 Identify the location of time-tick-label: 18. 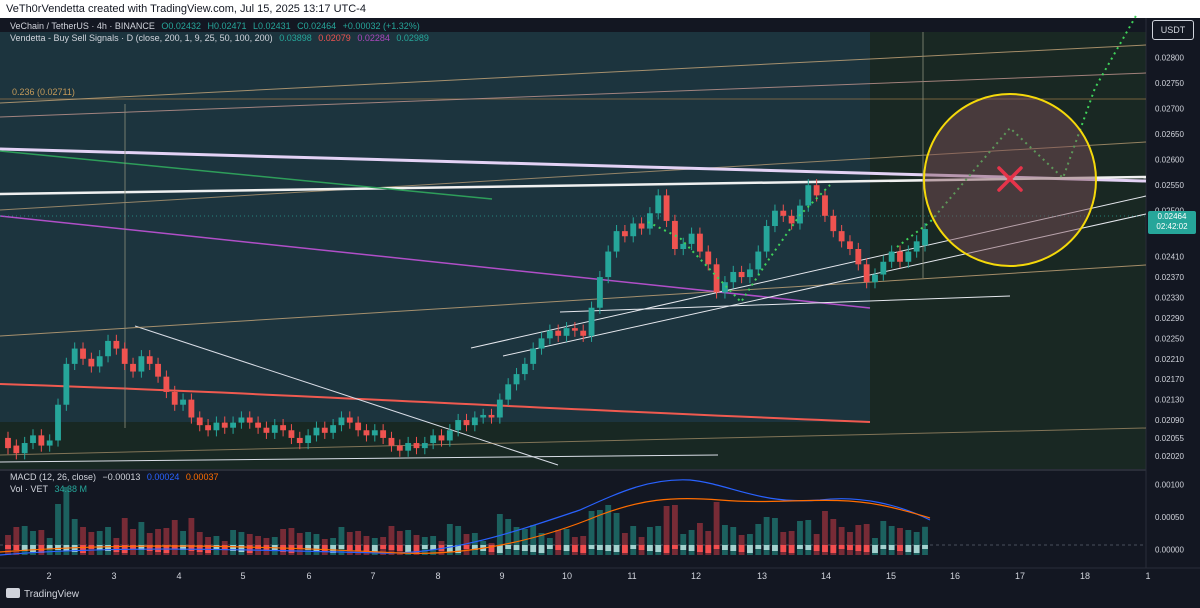
(1085, 576).